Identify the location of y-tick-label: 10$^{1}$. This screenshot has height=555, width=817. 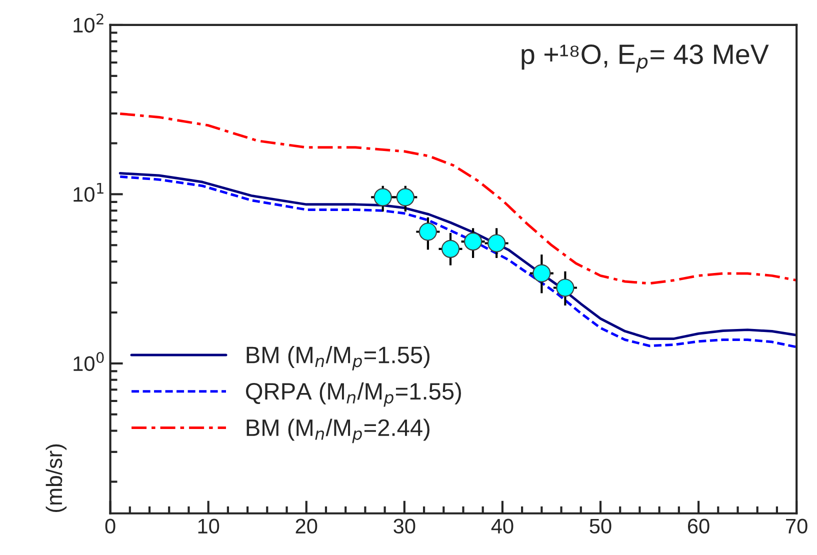
(89, 192).